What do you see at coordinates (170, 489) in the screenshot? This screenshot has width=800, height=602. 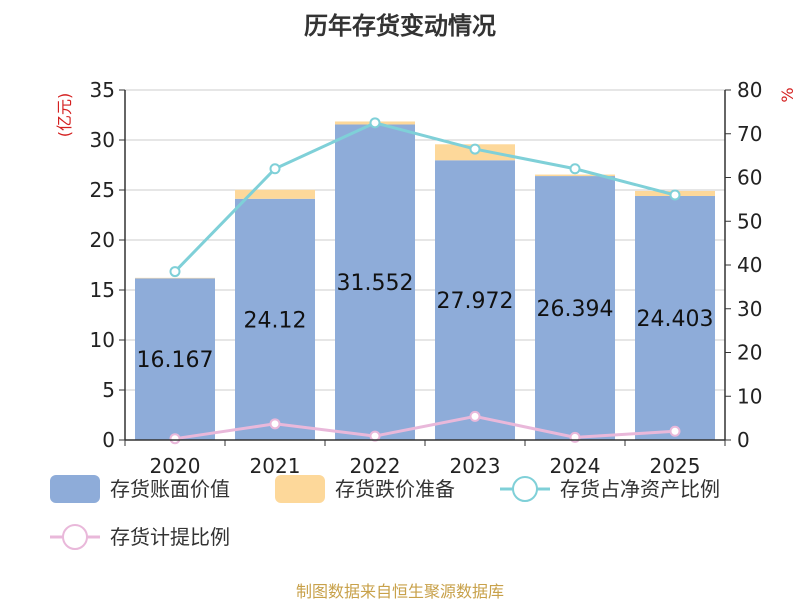 I see `legend-label: 存货账面价值` at bounding box center [170, 489].